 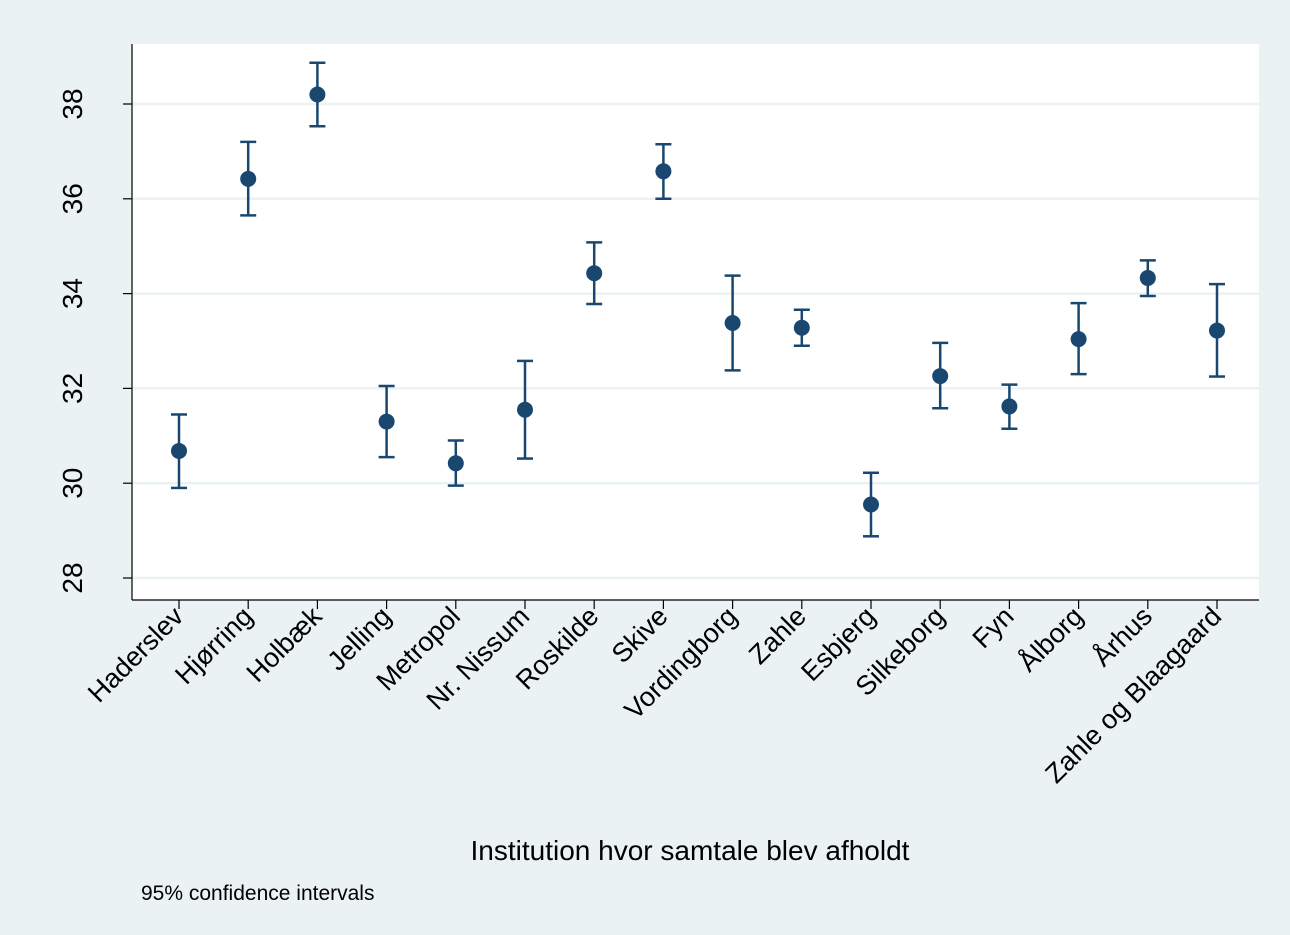 What do you see at coordinates (72, 293) in the screenshot?
I see `y-tick-label: 34` at bounding box center [72, 293].